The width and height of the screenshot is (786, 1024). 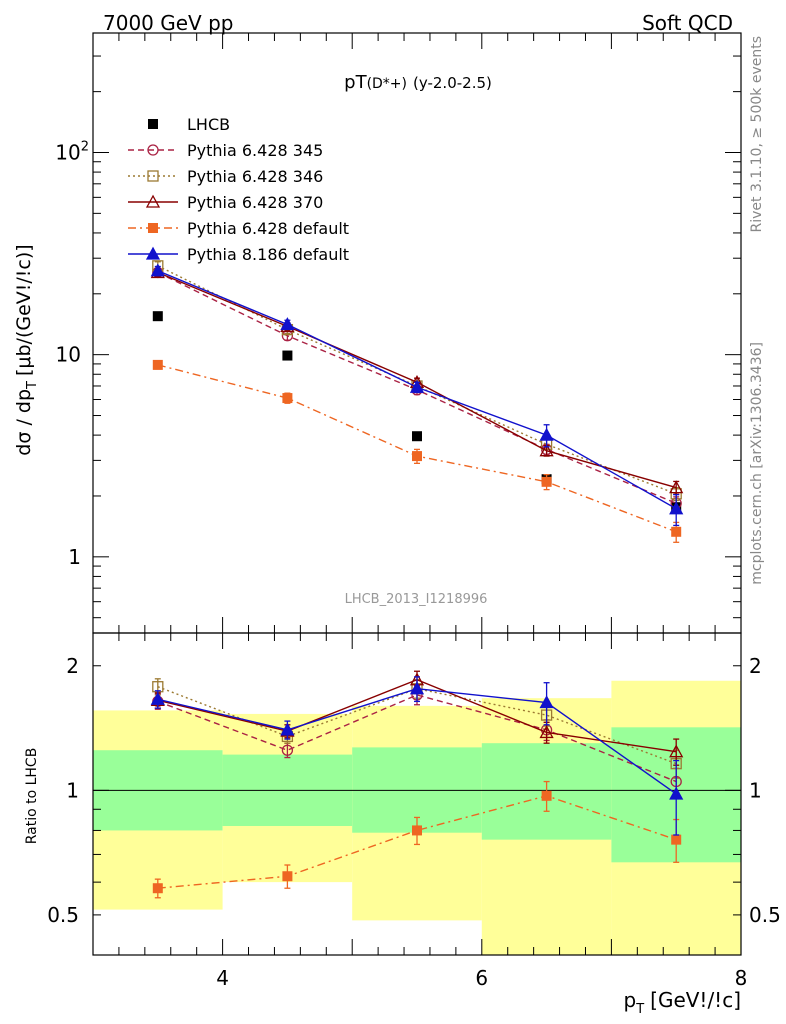 What do you see at coordinates (416, 599) in the screenshot?
I see `analysis-id: LHCB_2013_I1218996` at bounding box center [416, 599].